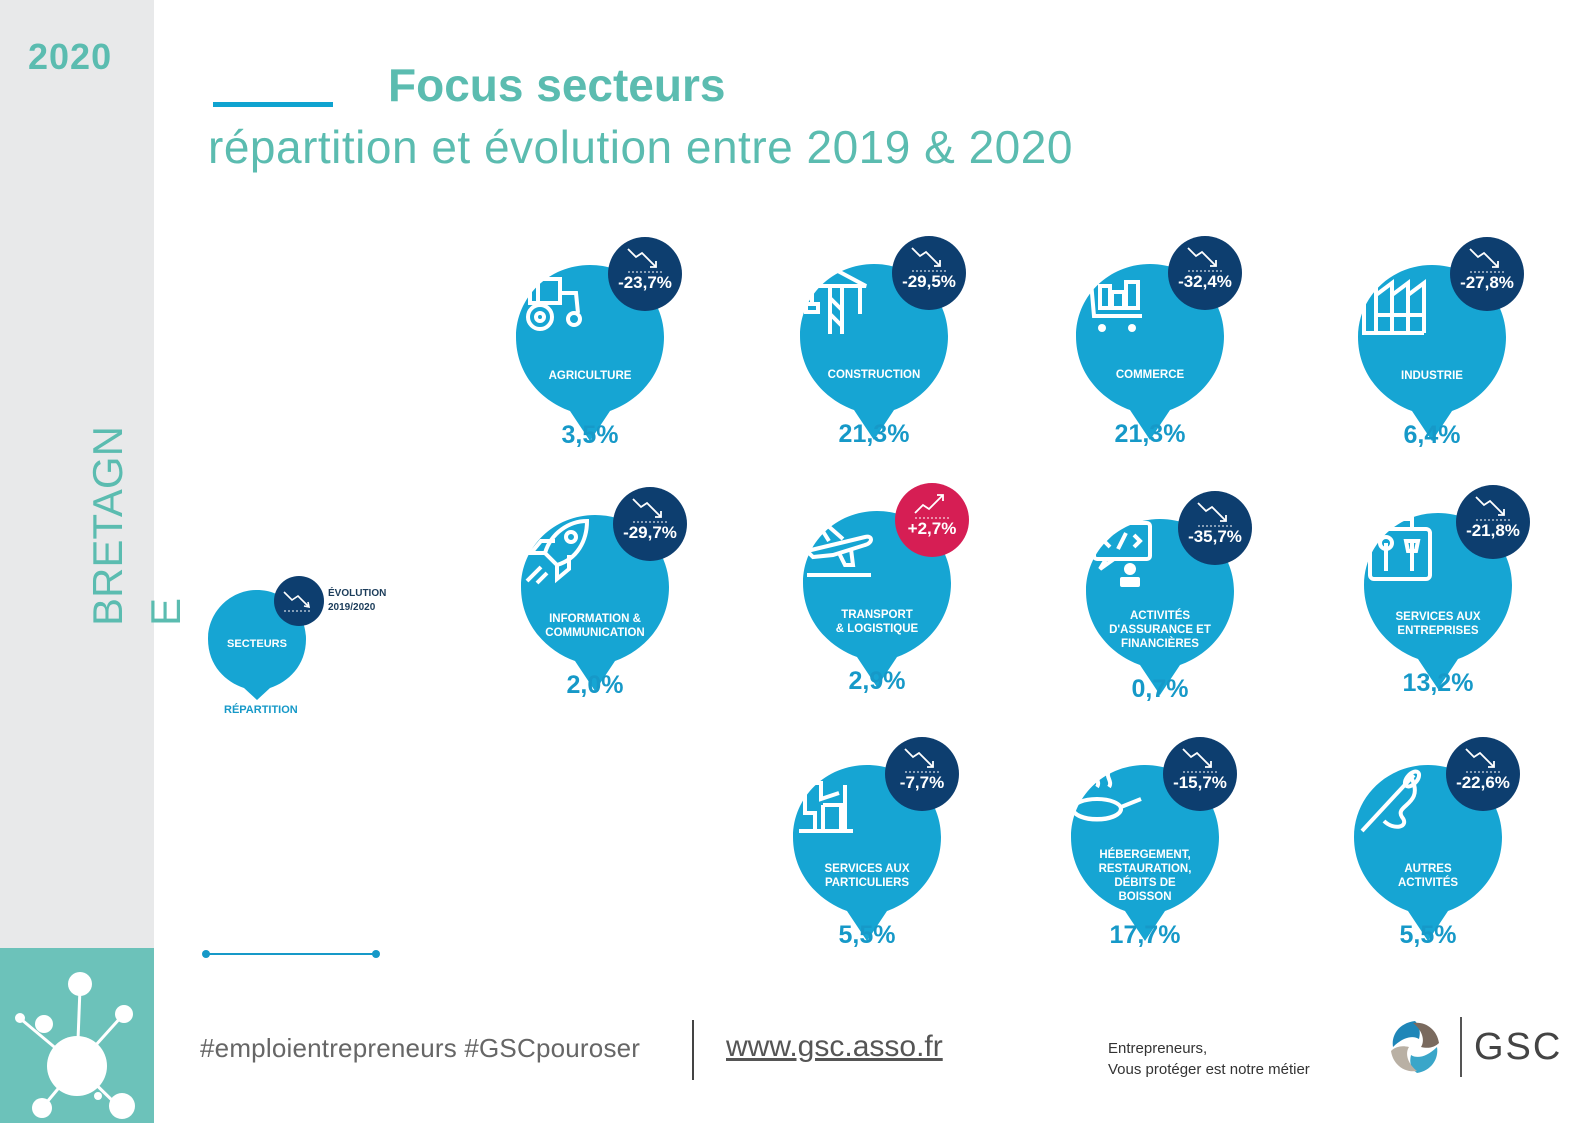 The height and width of the screenshot is (1128, 1588). I want to click on share-value: 2,0%, so click(595, 685).